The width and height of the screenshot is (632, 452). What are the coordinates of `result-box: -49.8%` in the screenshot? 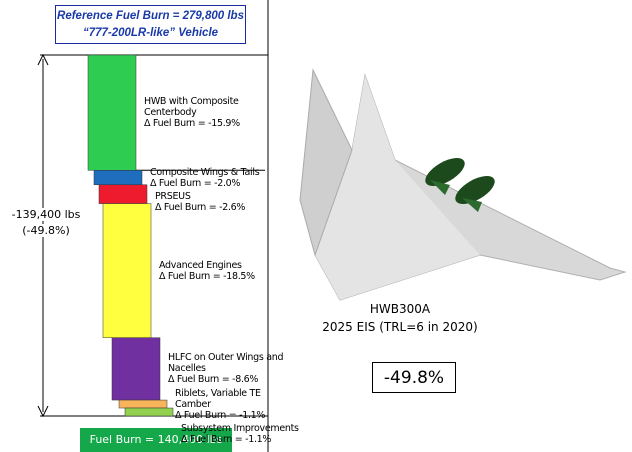 It's located at (414, 377).